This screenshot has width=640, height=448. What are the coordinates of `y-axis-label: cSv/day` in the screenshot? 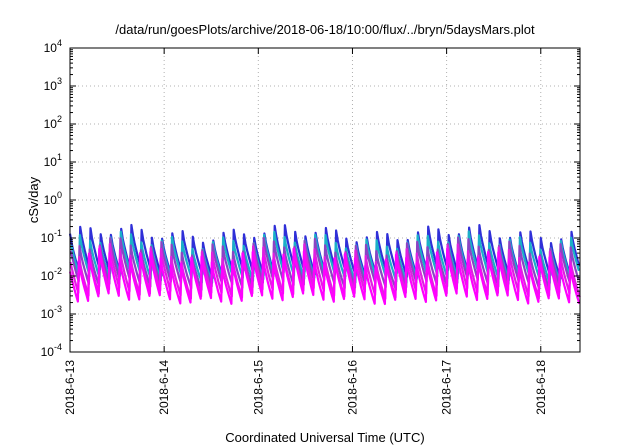 It's located at (33, 199).